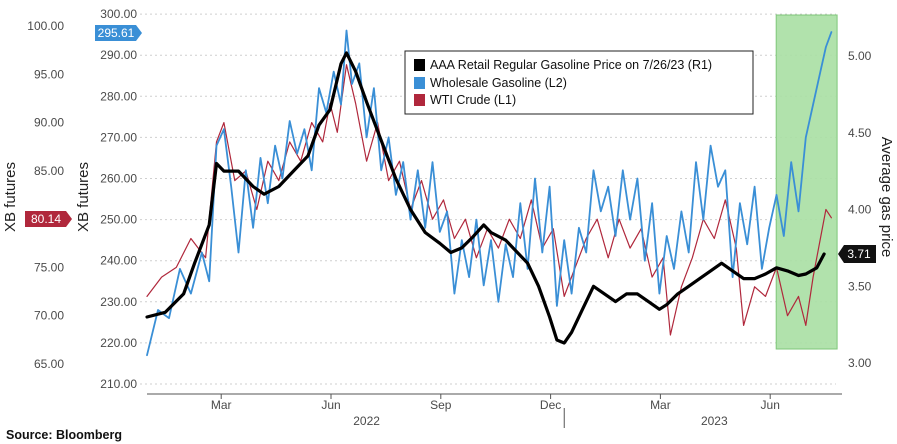 Image resolution: width=897 pixels, height=444 pixels. I want to click on badge-retail: 3.71, so click(857, 254).